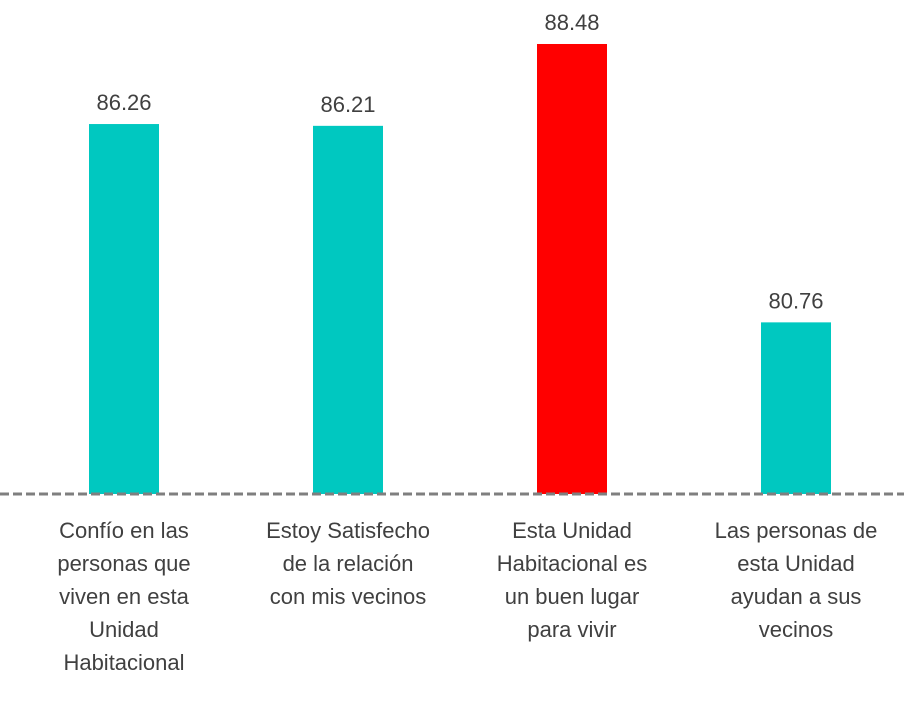  Describe the element at coordinates (571, 22) in the screenshot. I see `data-label: 88.48` at that location.